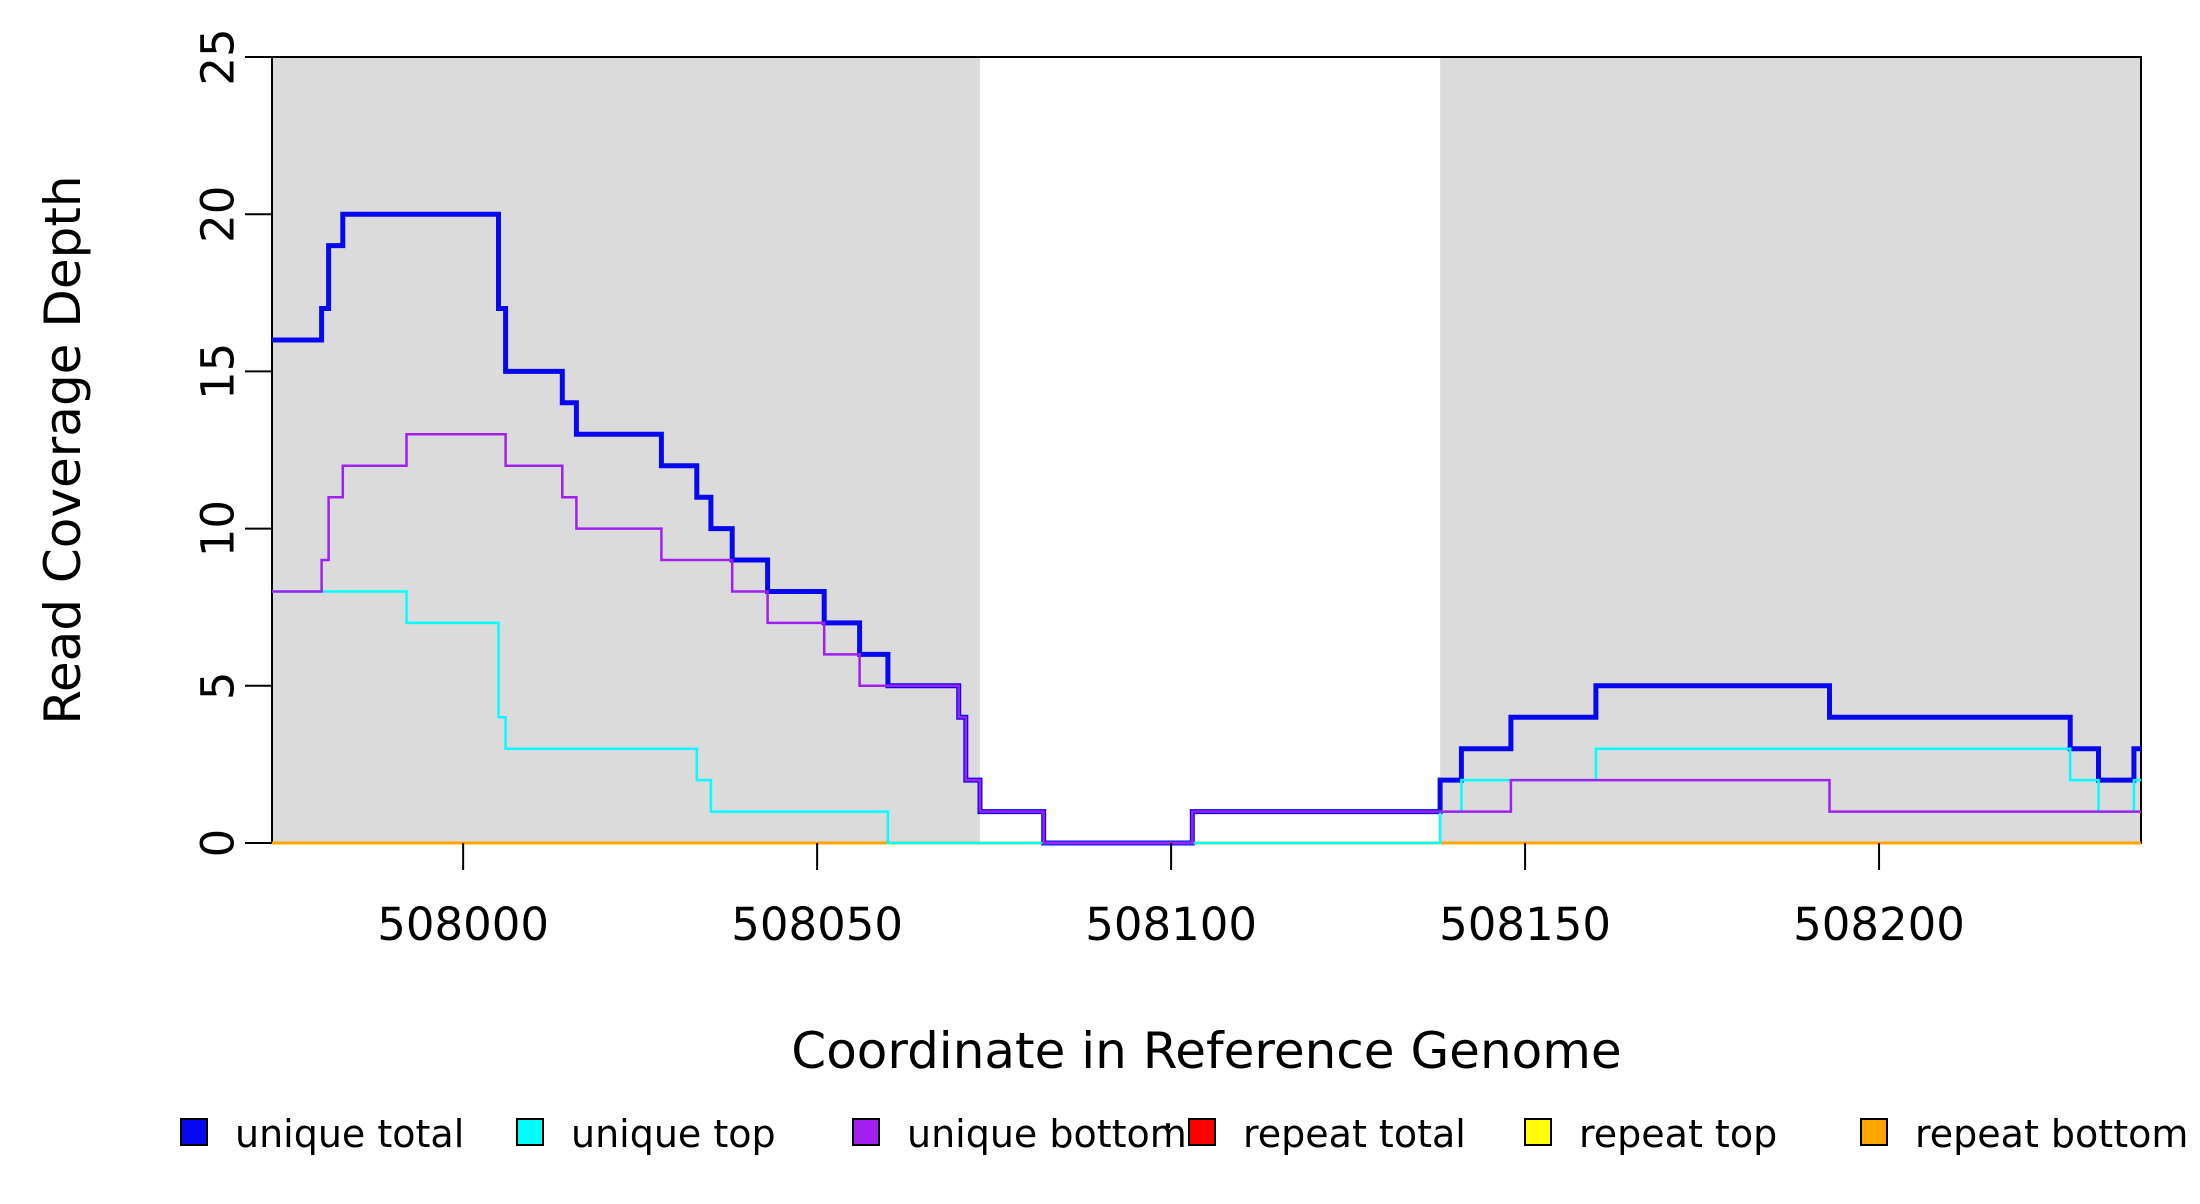 The height and width of the screenshot is (1204, 2200). What do you see at coordinates (218, 56) in the screenshot?
I see `y-tick-label: 25` at bounding box center [218, 56].